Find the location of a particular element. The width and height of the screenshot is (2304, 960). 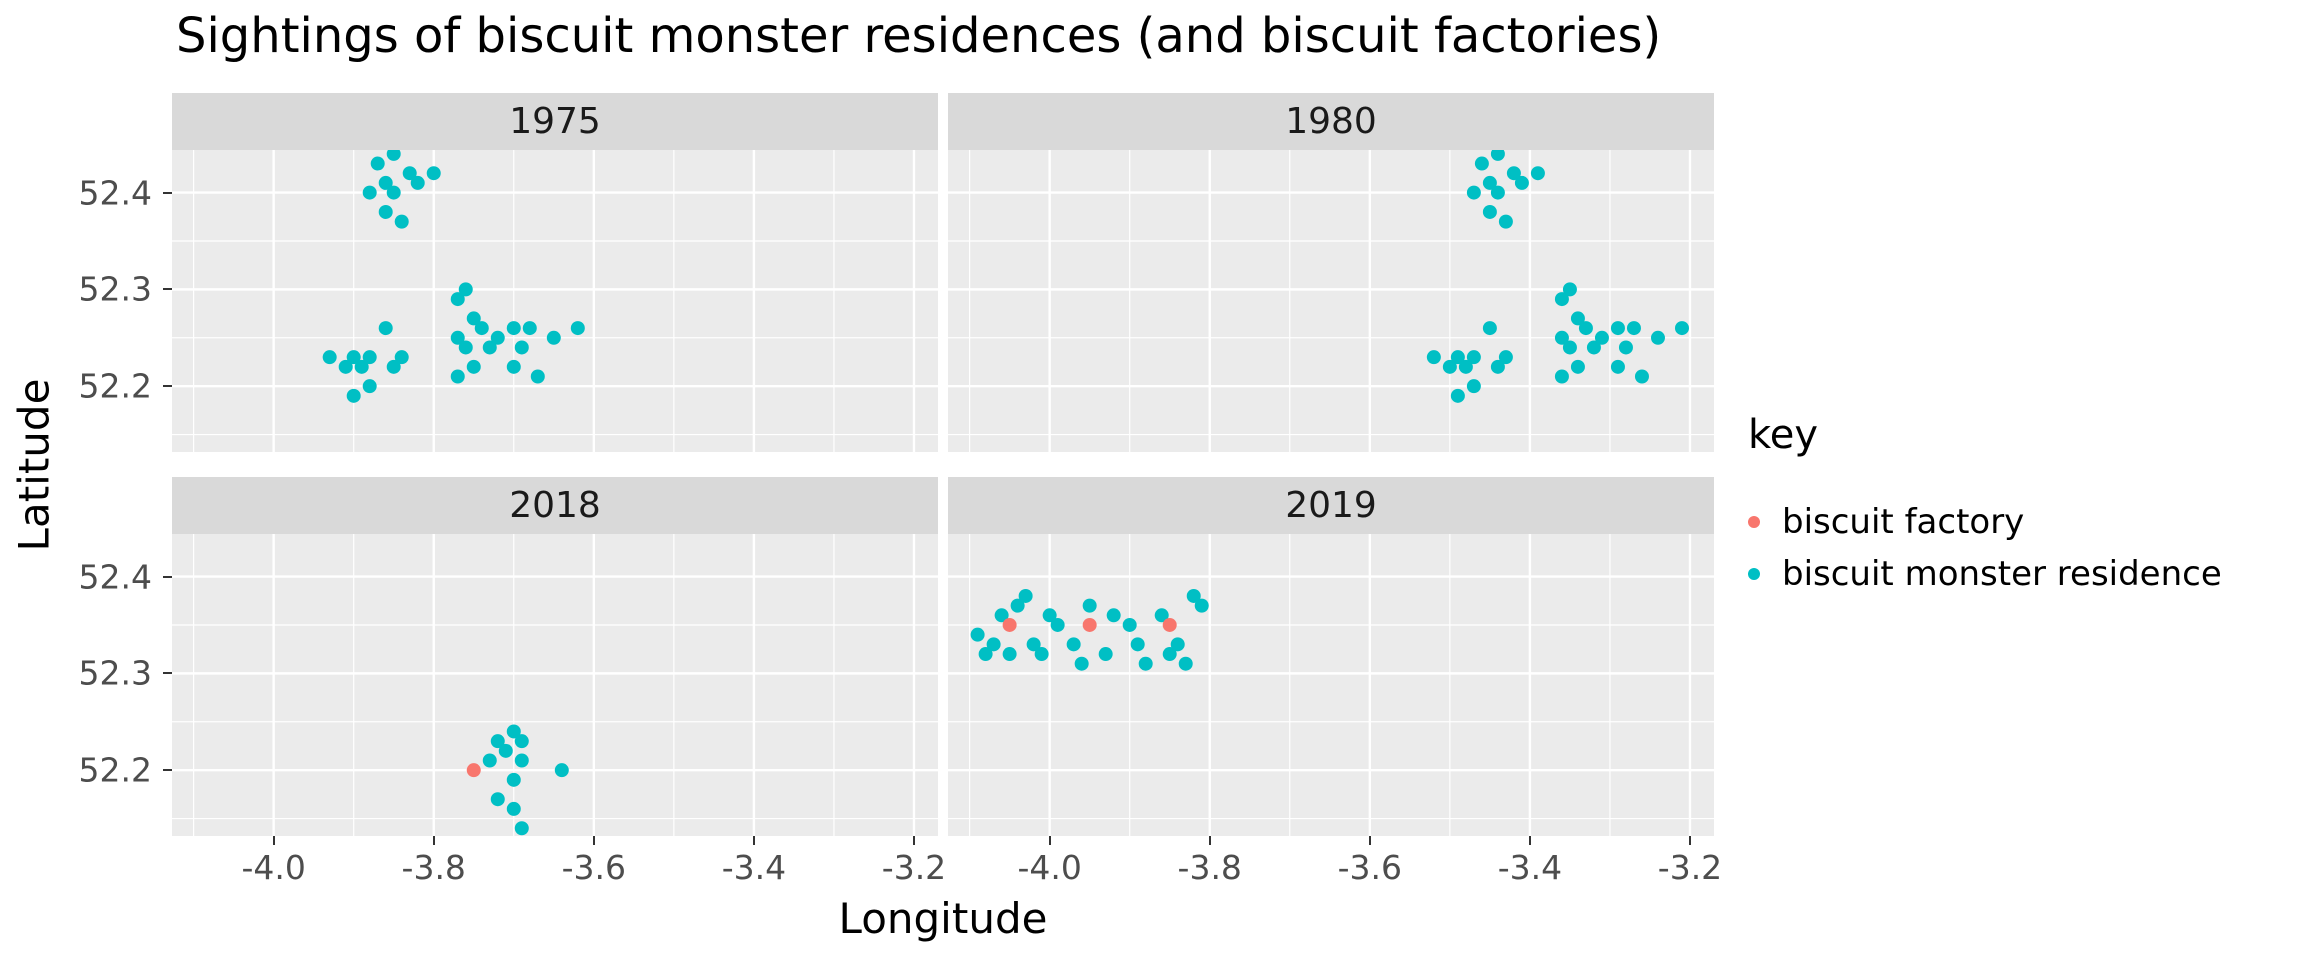

facet-strip: 2018 is located at coordinates (555, 505).